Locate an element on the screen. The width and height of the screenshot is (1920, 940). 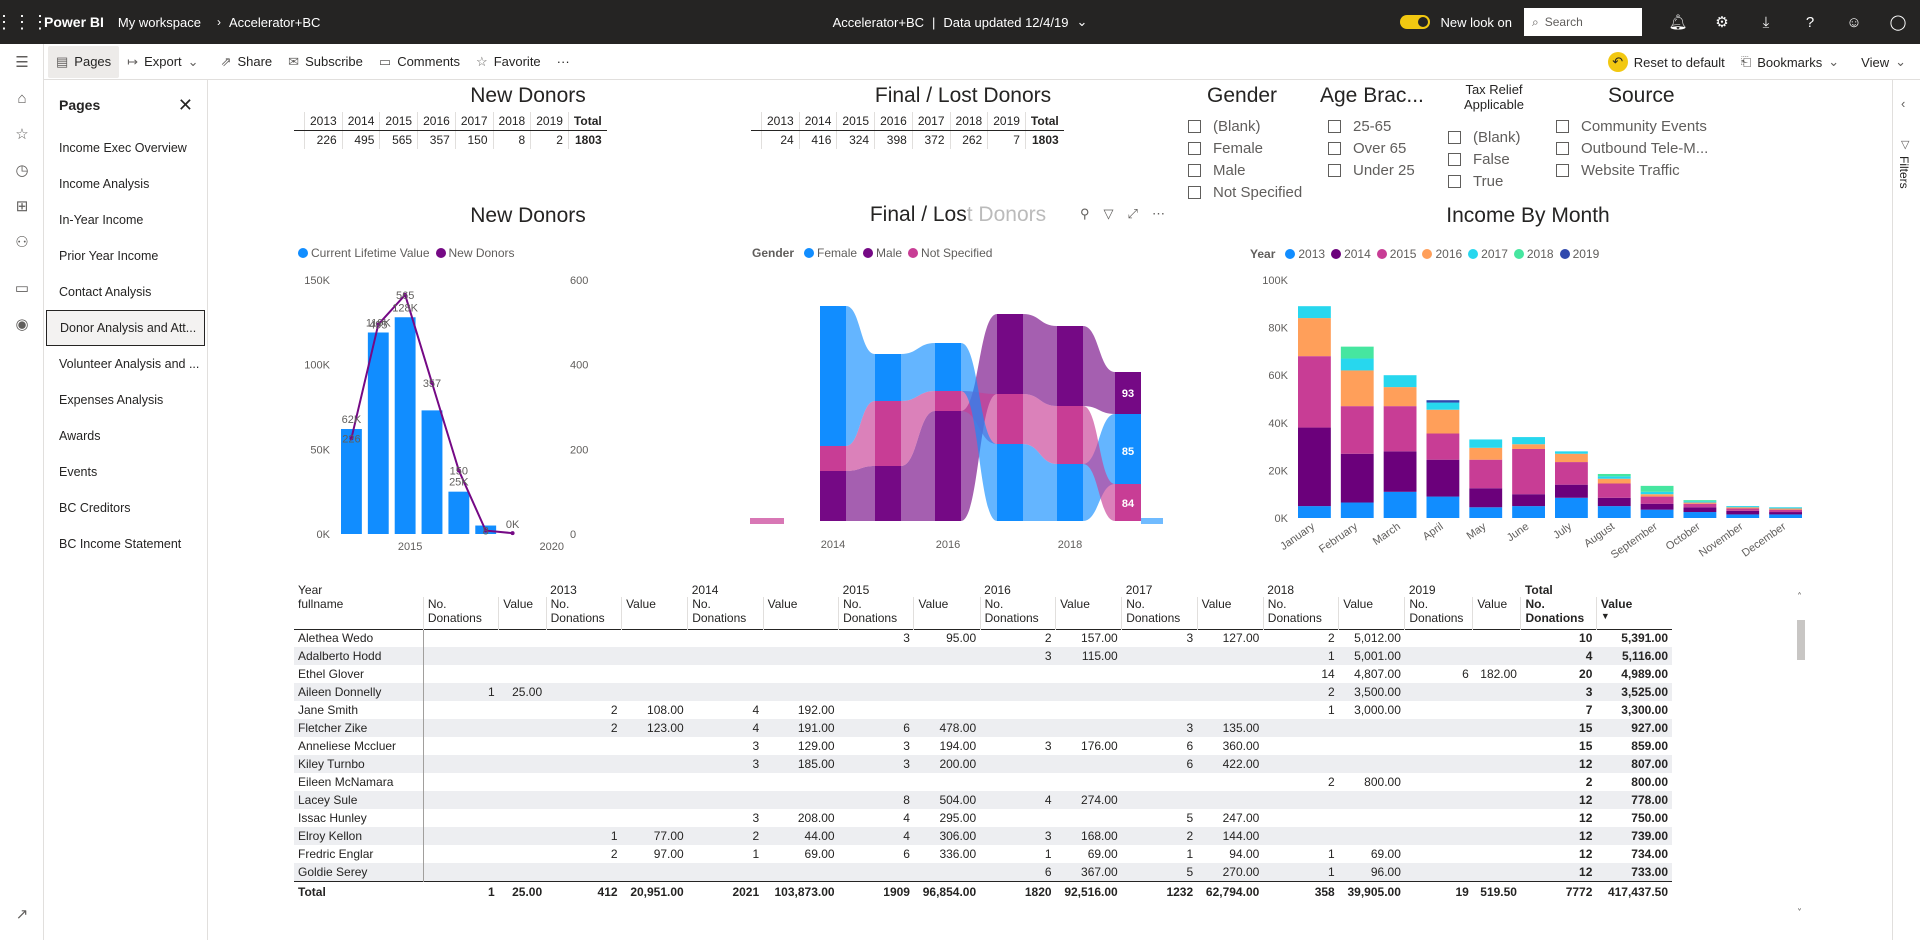
page-item: BC Income Statement is located at coordinates (120, 544).